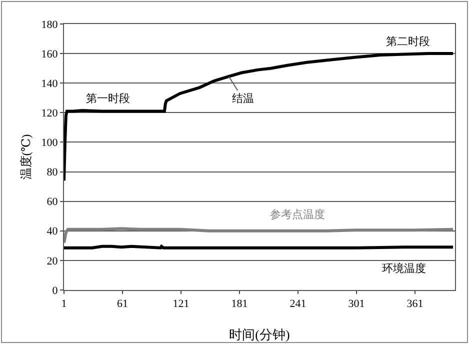 This screenshot has width=469, height=344. What do you see at coordinates (108, 98) in the screenshot?
I see `annotation: 第一时段` at bounding box center [108, 98].